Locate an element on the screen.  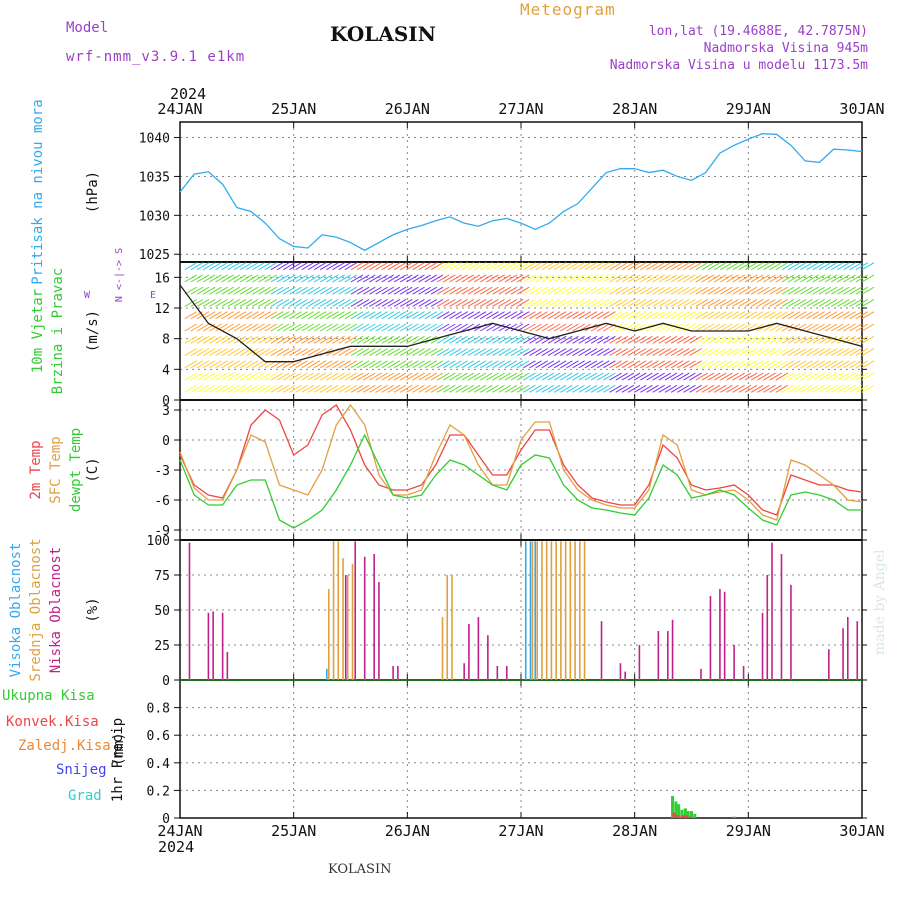
elevation-label: Nadmorska Visina 945m is located at coordinates (785, 48).